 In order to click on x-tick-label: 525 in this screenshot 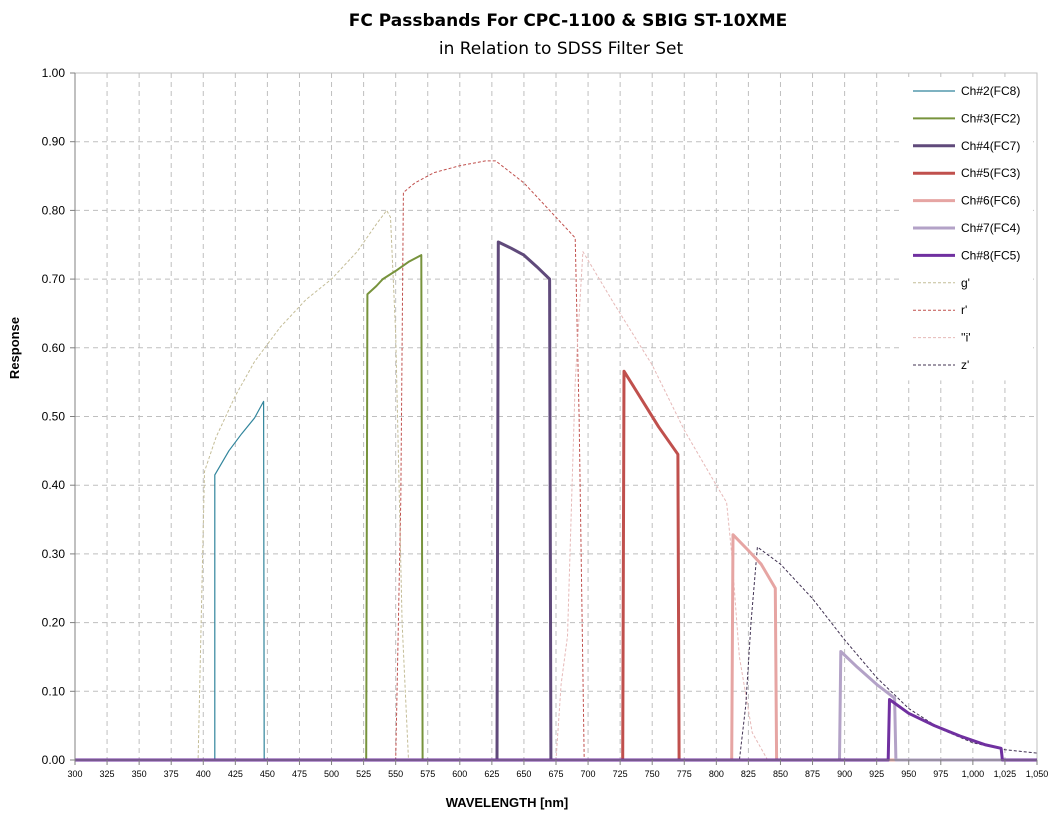, I will do `click(363, 774)`.